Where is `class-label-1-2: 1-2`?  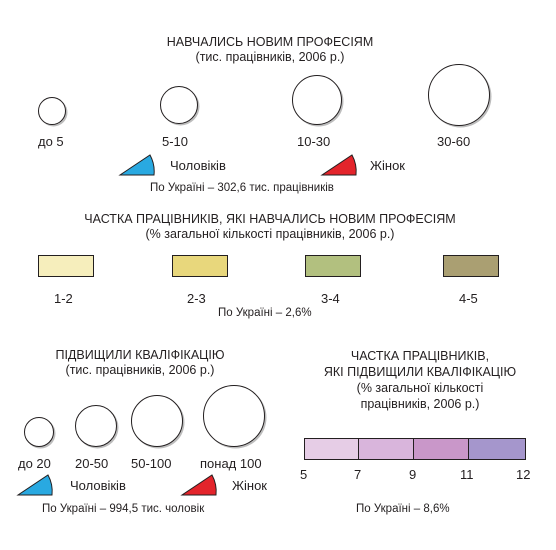 class-label-1-2: 1-2 is located at coordinates (63, 298).